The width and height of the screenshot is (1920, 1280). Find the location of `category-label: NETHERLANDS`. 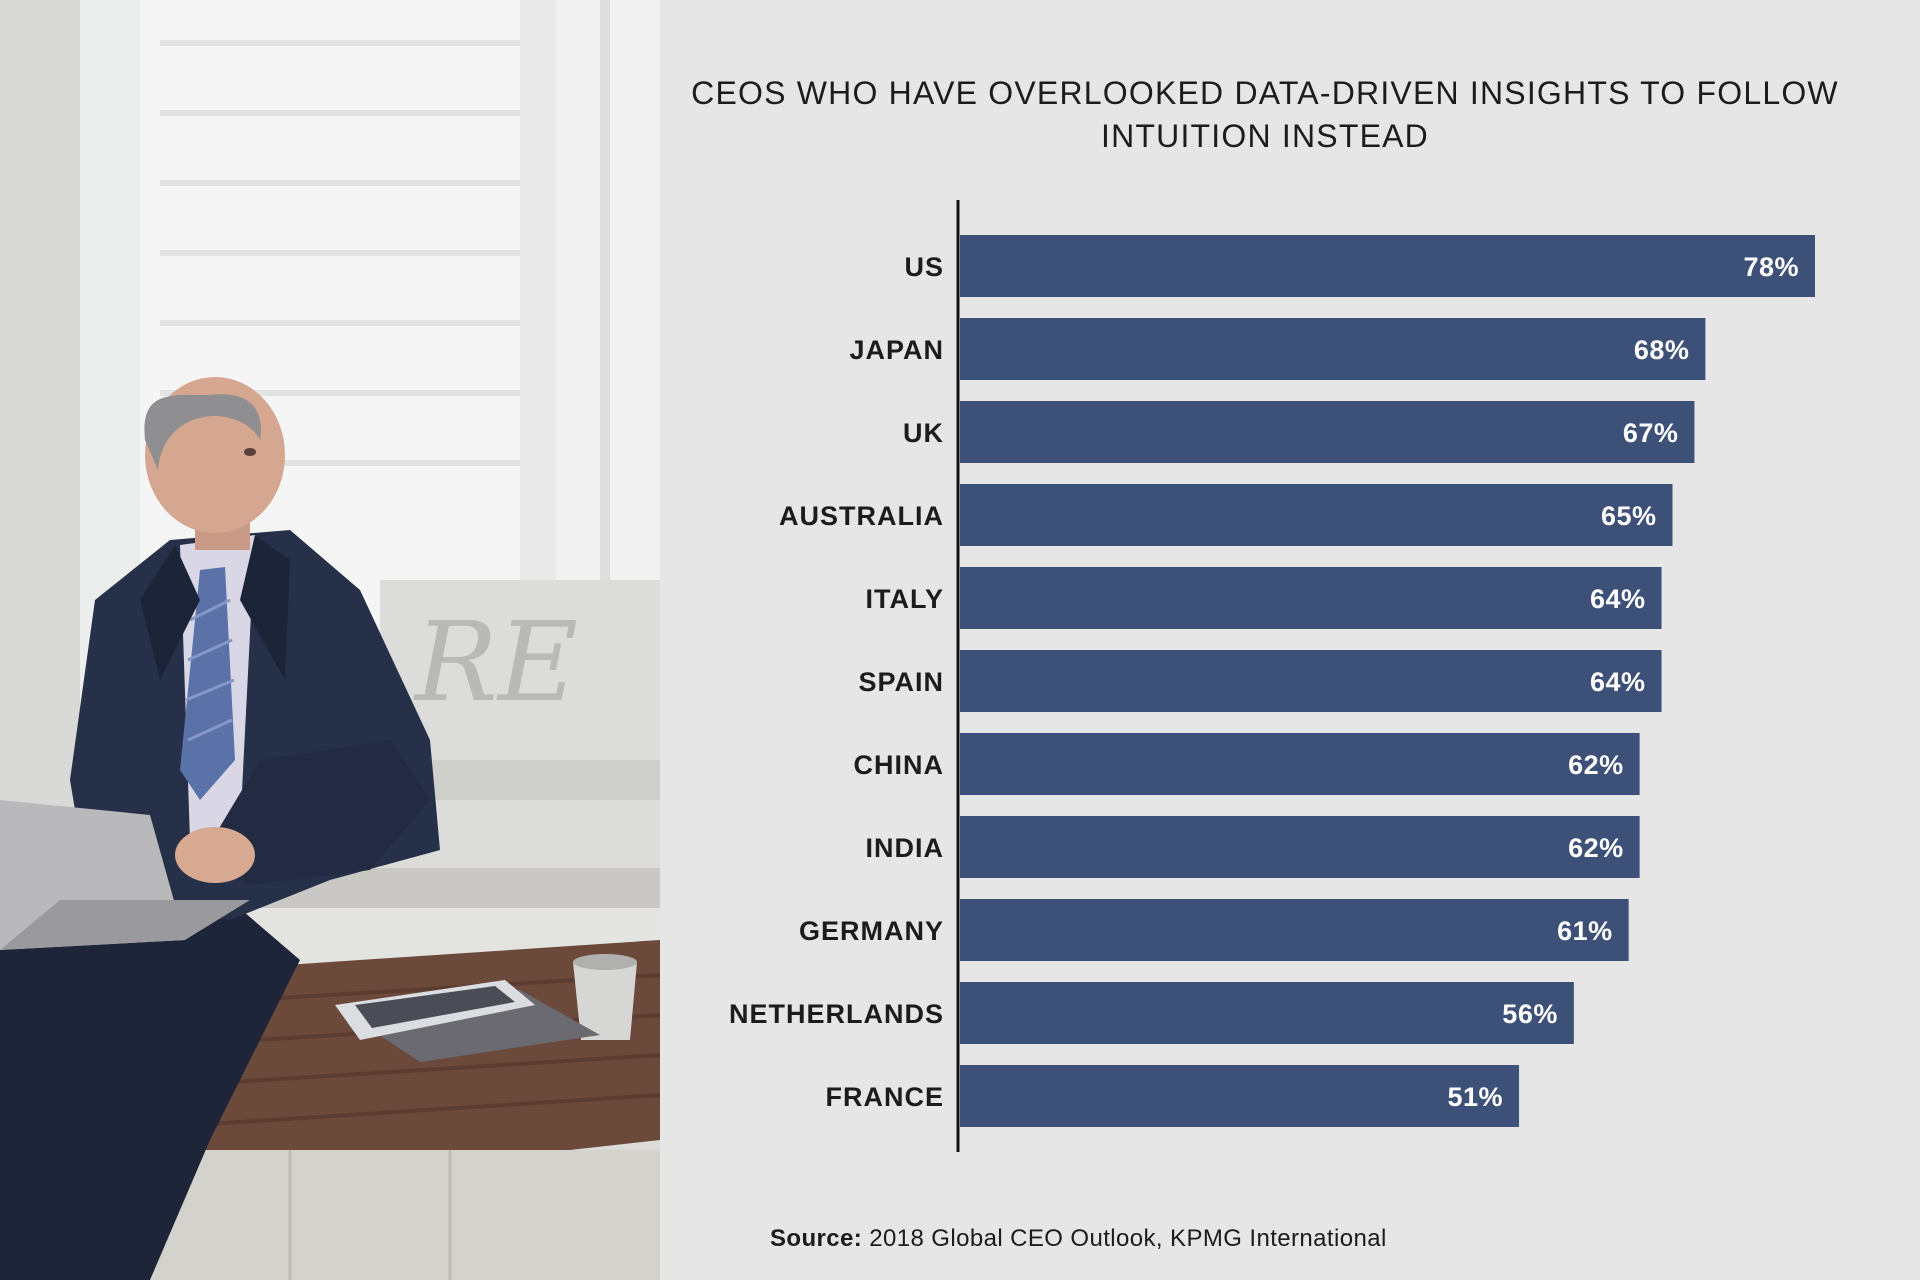

category-label: NETHERLANDS is located at coordinates (836, 1014).